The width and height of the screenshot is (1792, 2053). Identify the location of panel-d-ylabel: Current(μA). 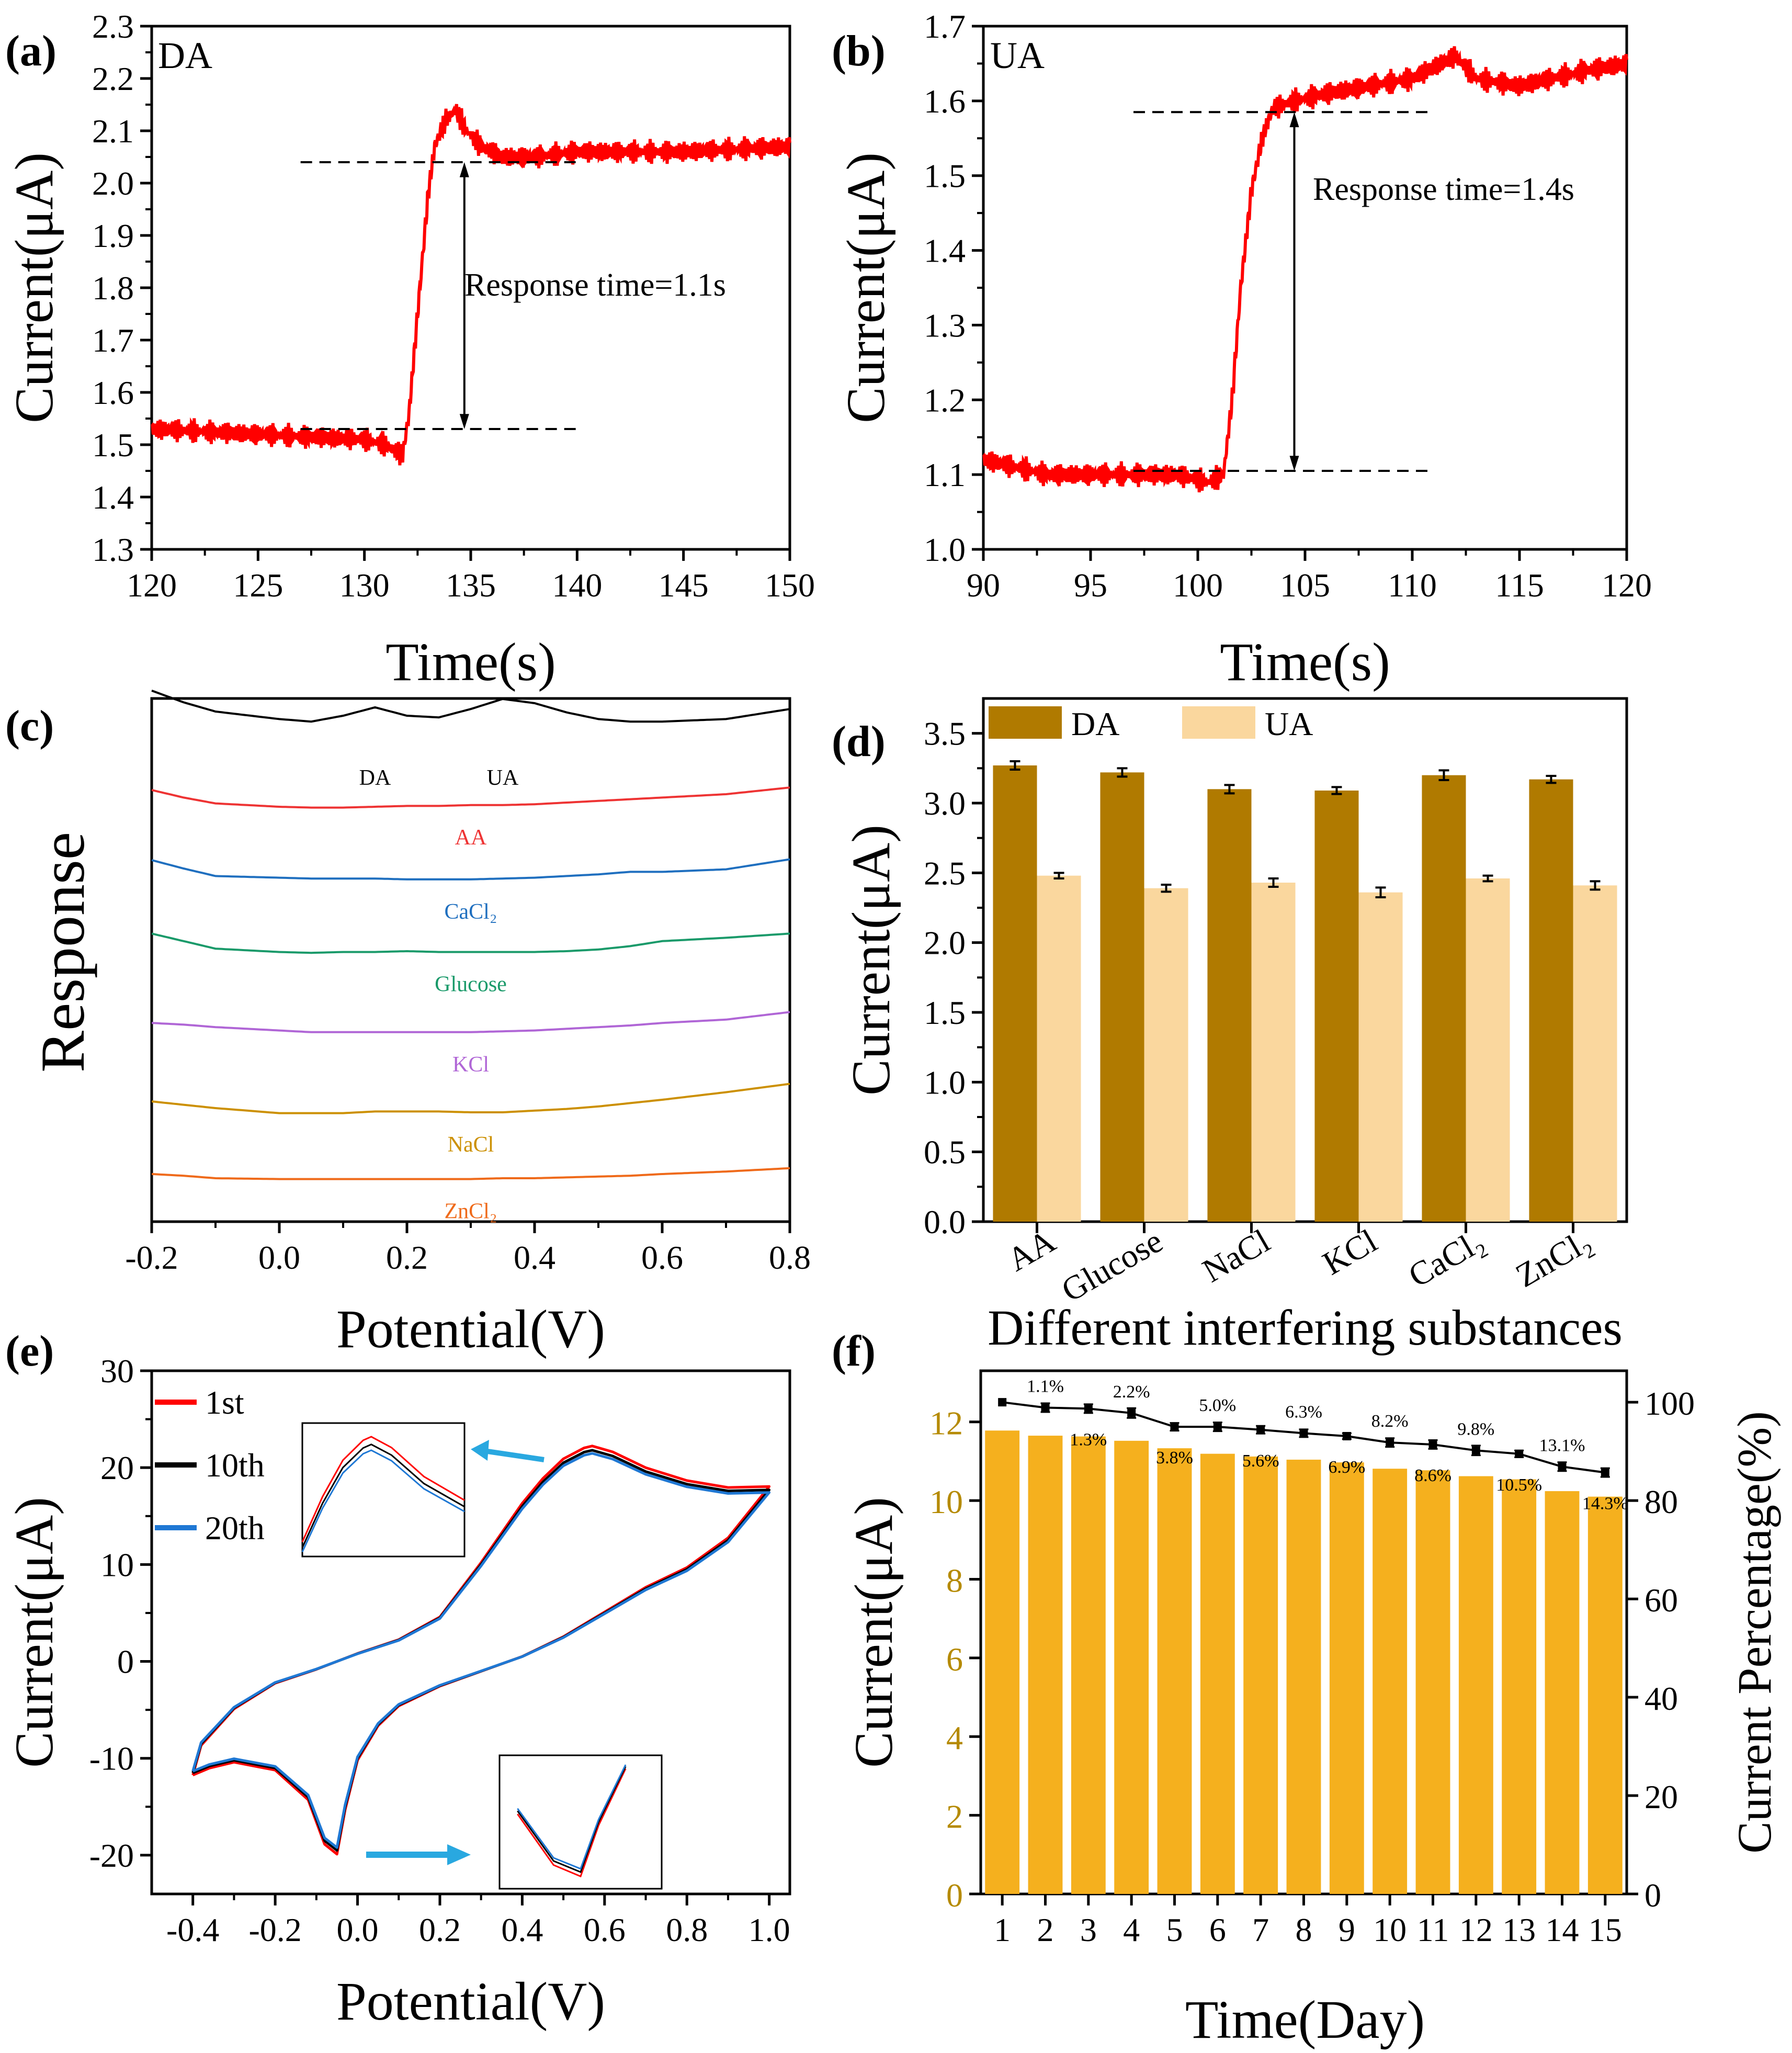
(871, 960).